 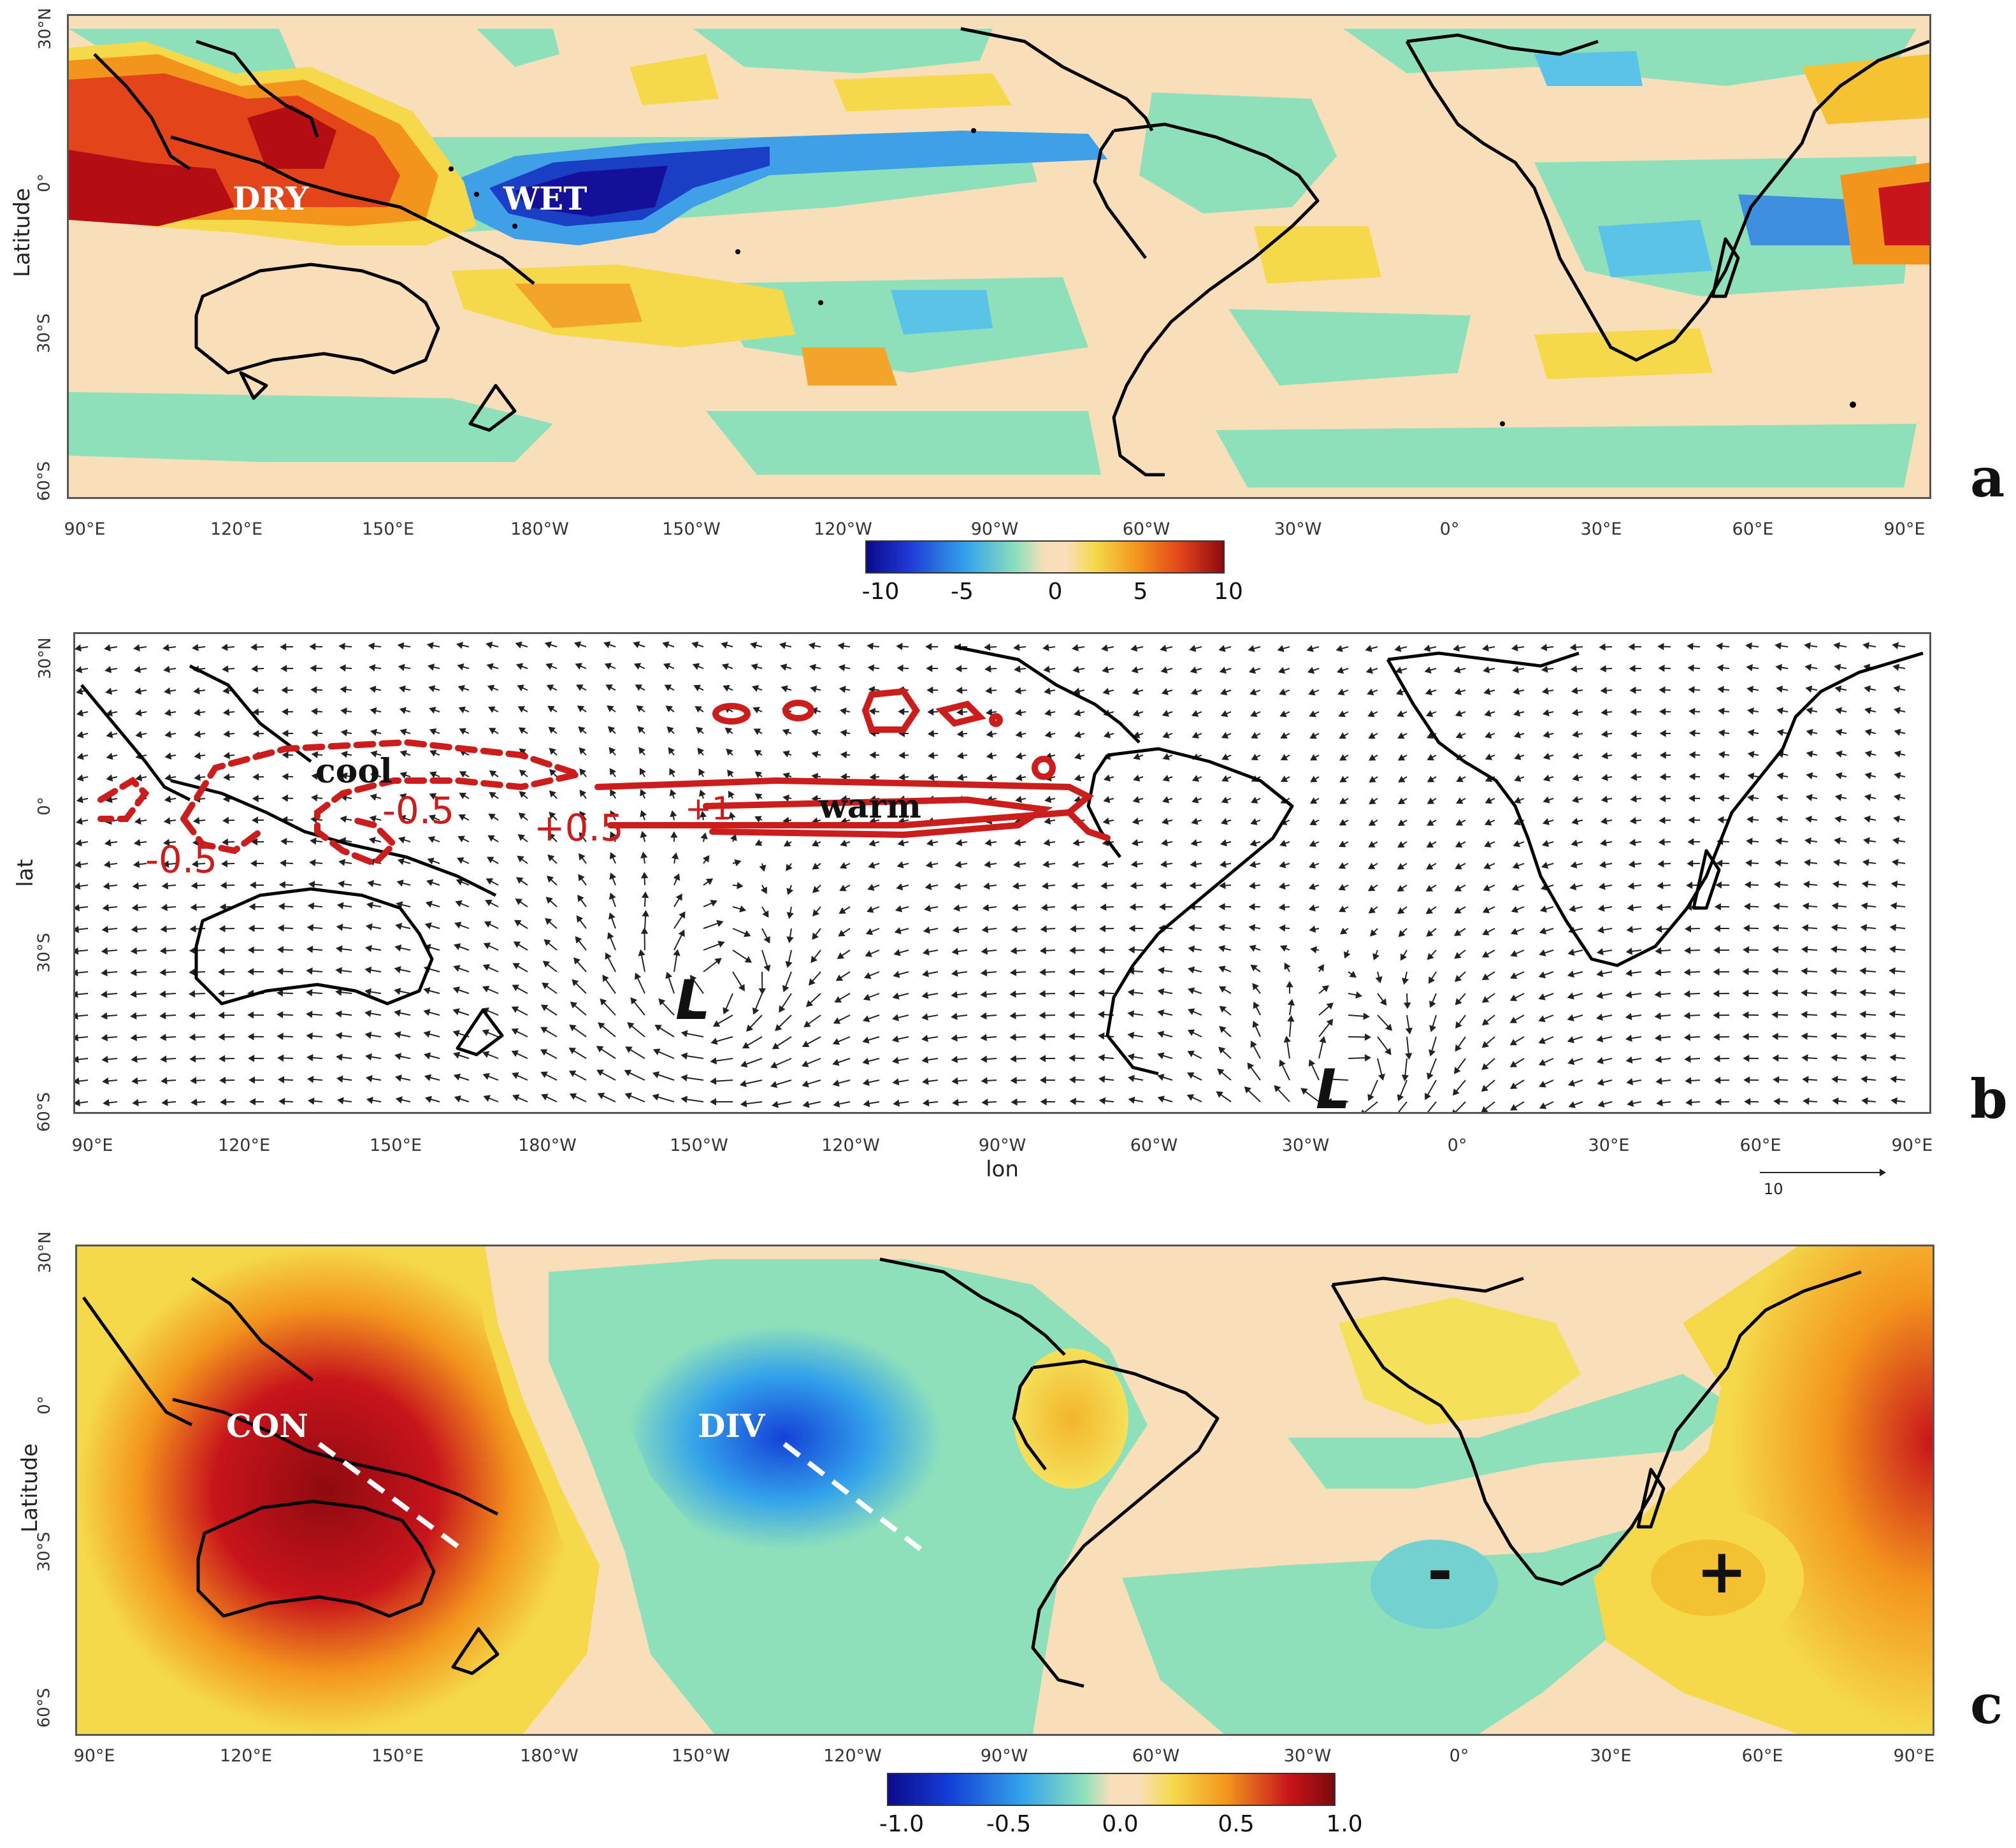 I want to click on panel-b-lon-tick: 90°W, so click(x=1002, y=1145).